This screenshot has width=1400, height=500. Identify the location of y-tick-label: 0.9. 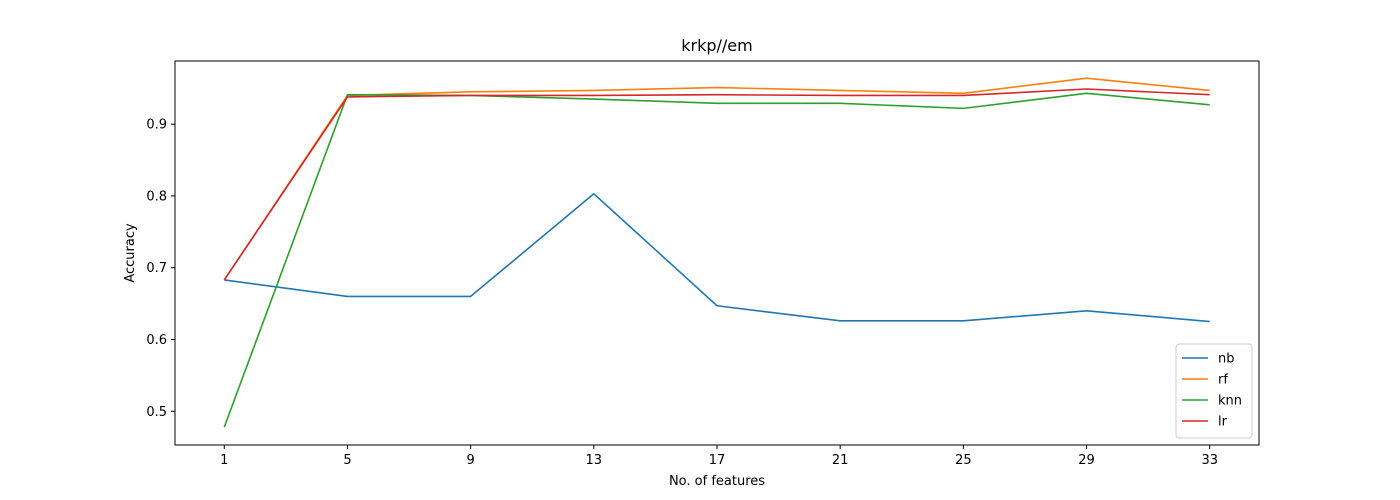
(156, 125).